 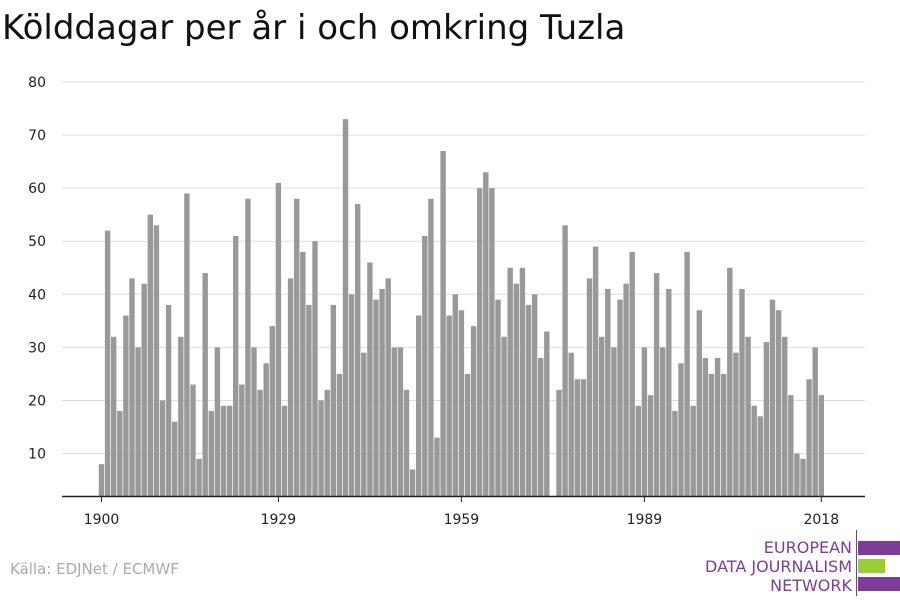 What do you see at coordinates (144, 389) in the screenshot?
I see `bar-1907` at bounding box center [144, 389].